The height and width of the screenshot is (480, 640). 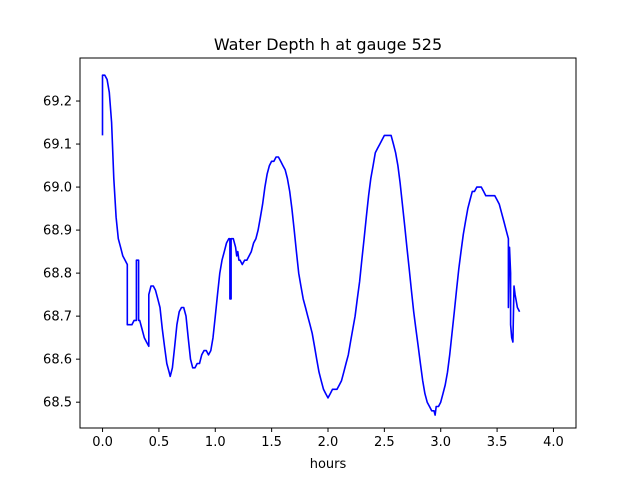 What do you see at coordinates (497, 442) in the screenshot?
I see `x-tick-label: 3.5` at bounding box center [497, 442].